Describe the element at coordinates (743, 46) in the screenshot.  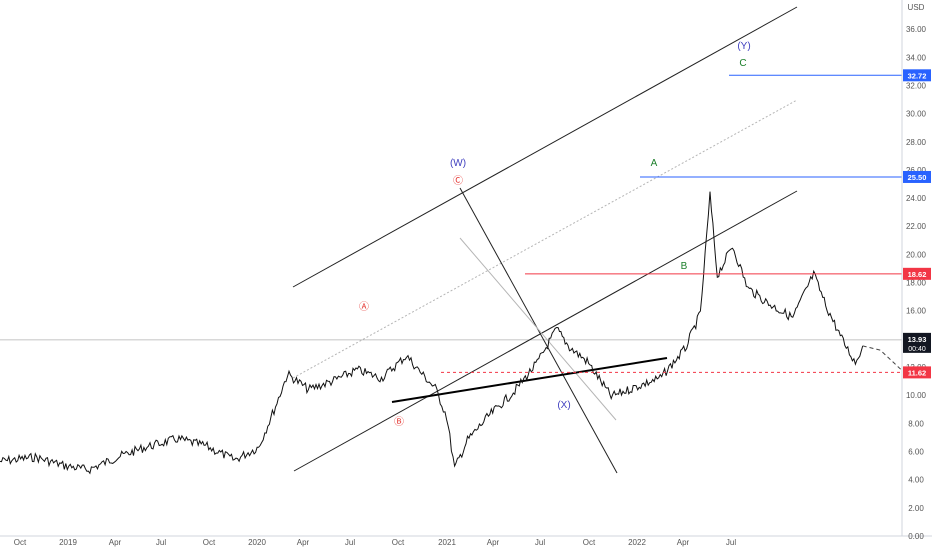
I see `wave-label: (Y)` at that location.